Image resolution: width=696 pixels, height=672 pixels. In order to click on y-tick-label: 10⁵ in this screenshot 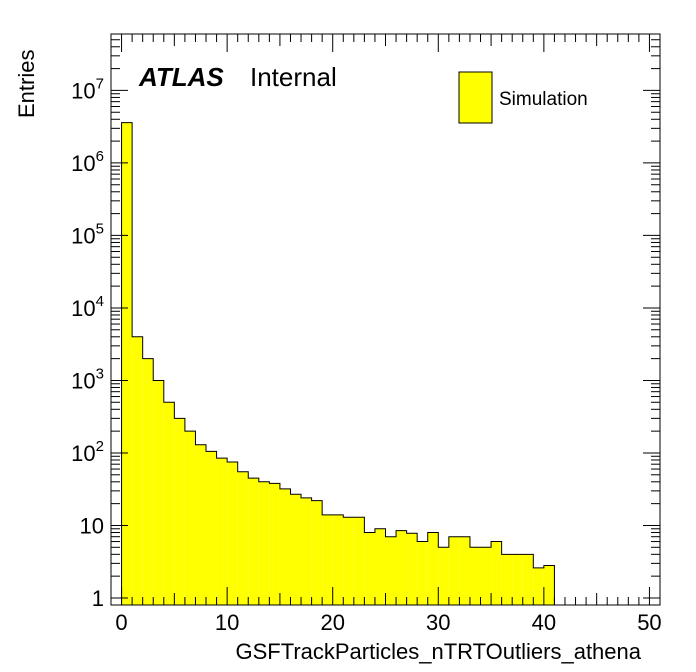, I will do `click(87, 234)`.